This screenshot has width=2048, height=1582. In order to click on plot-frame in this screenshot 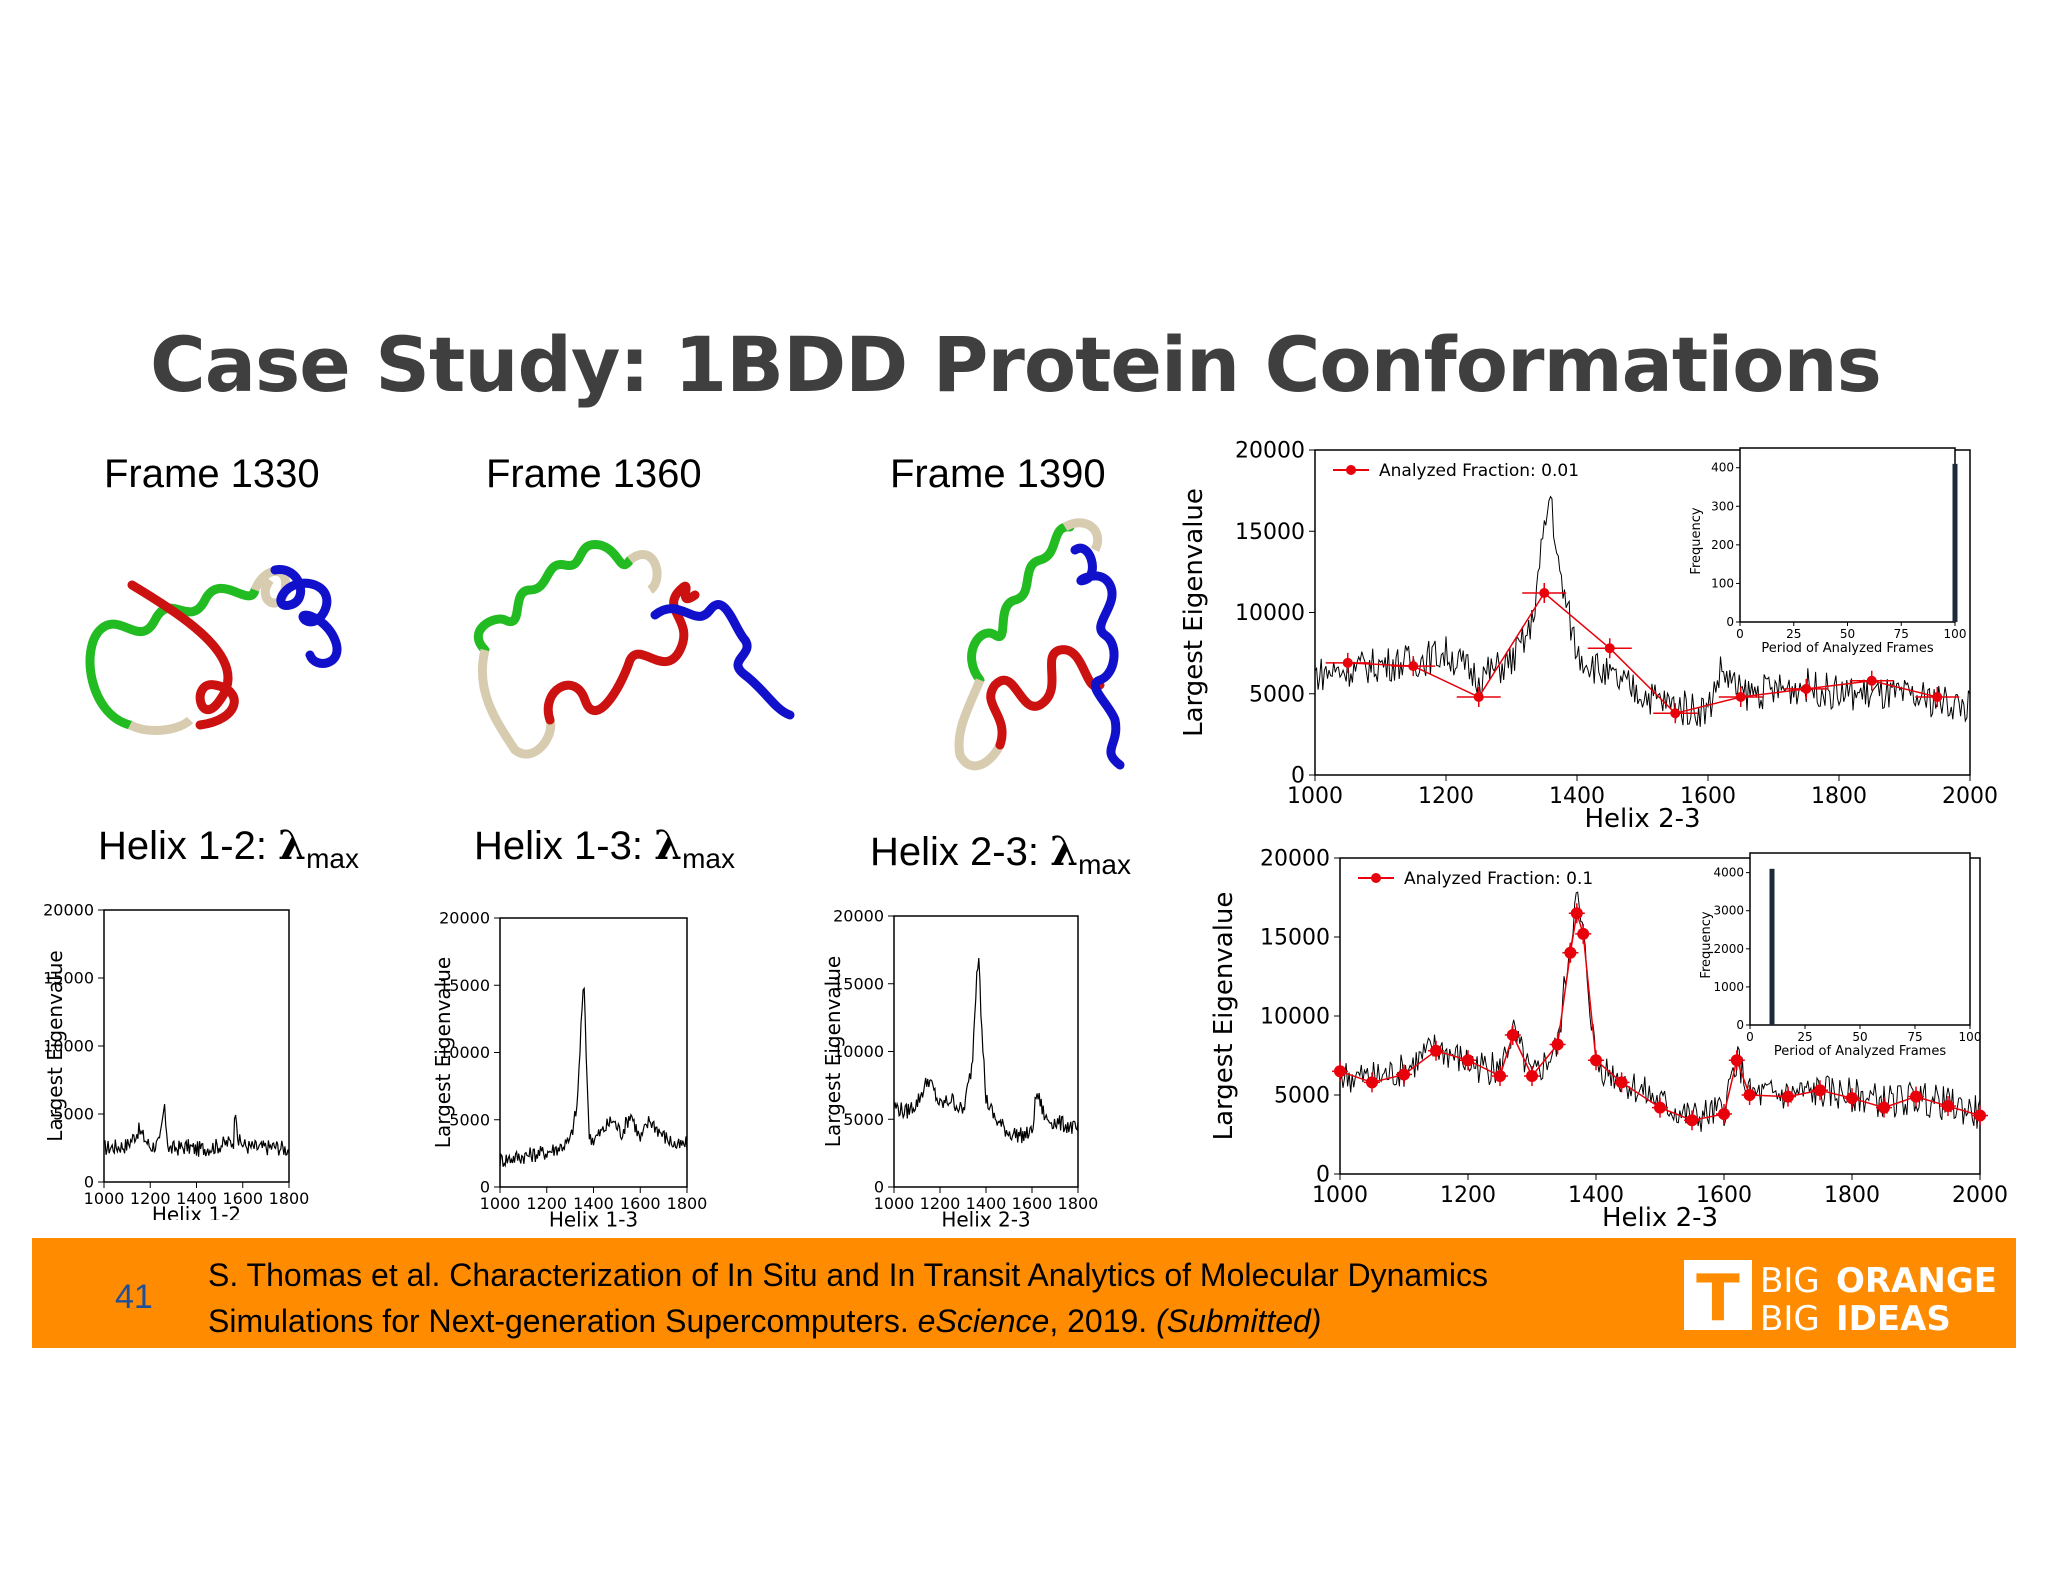, I will do `click(986, 1051)`.